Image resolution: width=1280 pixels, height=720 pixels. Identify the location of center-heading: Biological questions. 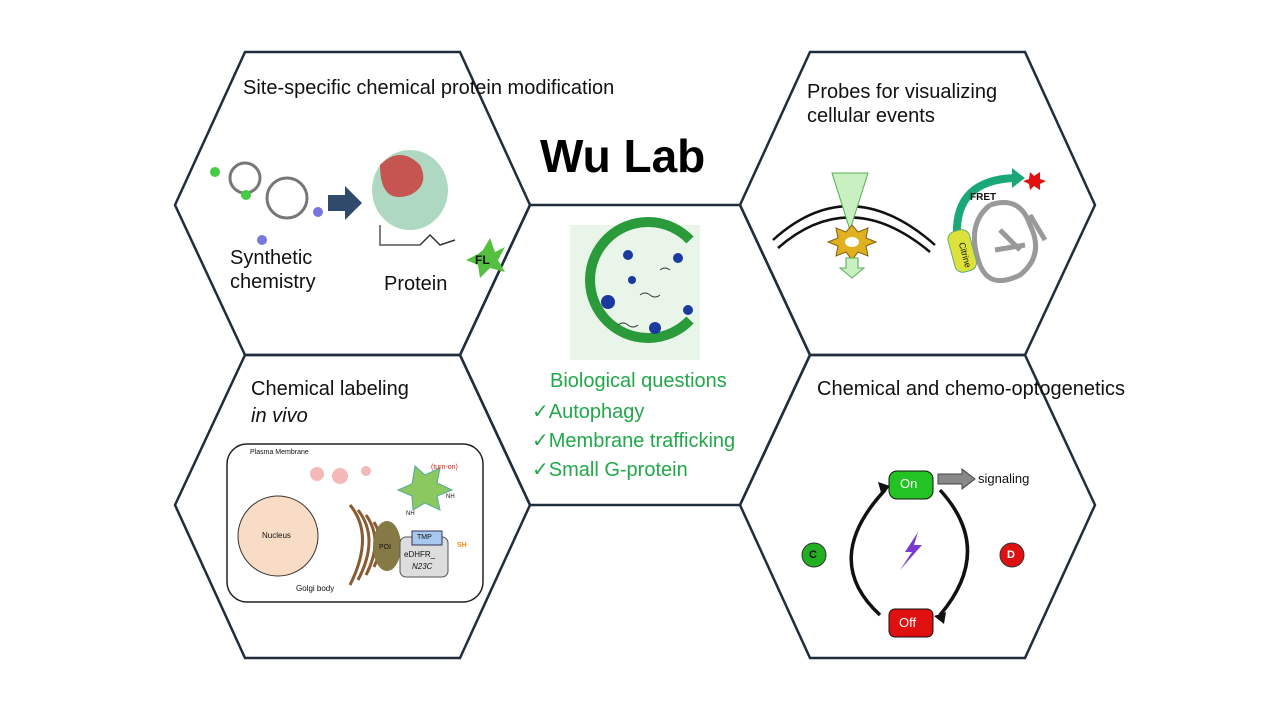
(638, 381).